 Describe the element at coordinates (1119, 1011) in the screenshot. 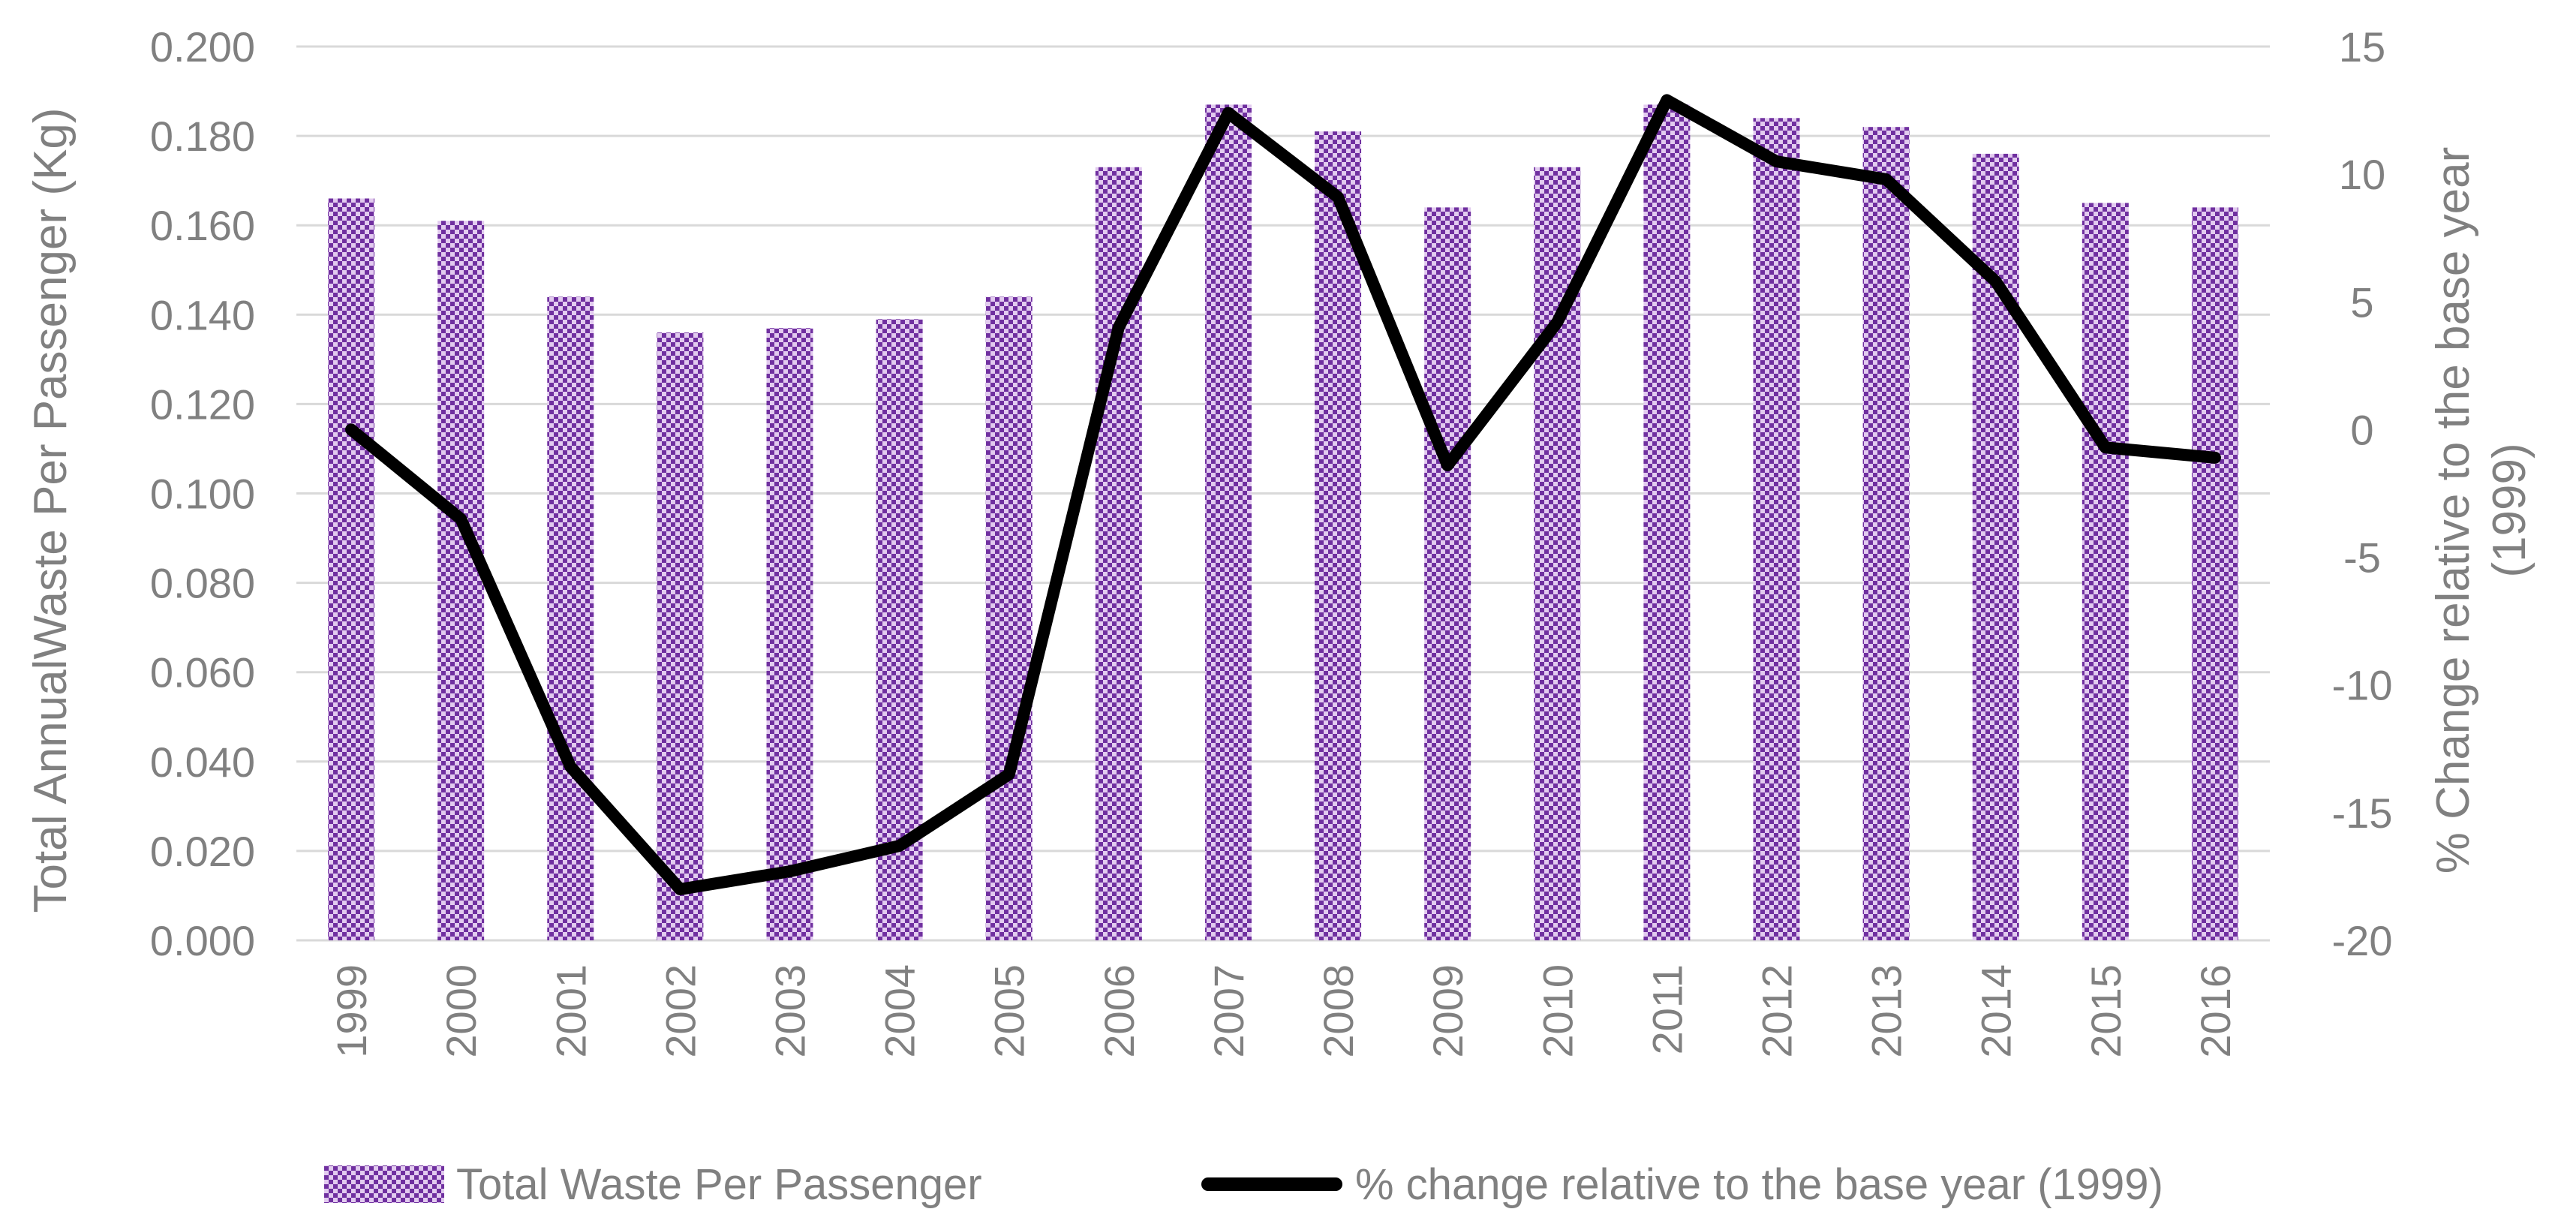

I see `x-tick-label-2006: 2006` at that location.